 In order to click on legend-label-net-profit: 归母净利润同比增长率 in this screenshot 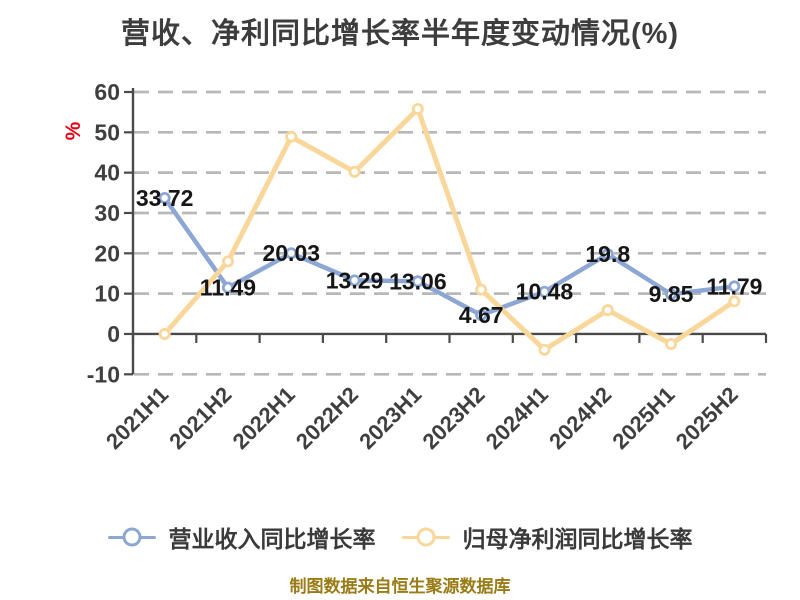, I will do `click(577, 539)`.